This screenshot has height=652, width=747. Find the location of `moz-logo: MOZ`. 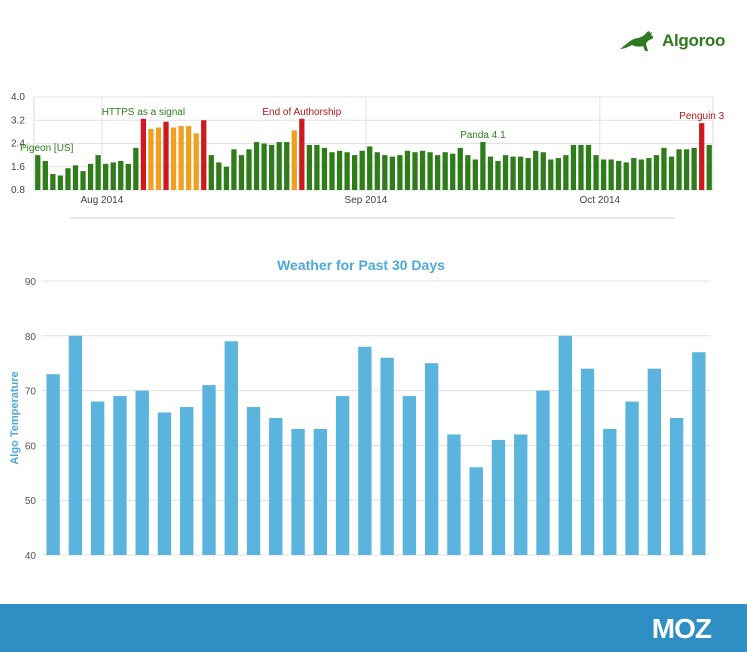

moz-logo: MOZ is located at coordinates (681, 628).